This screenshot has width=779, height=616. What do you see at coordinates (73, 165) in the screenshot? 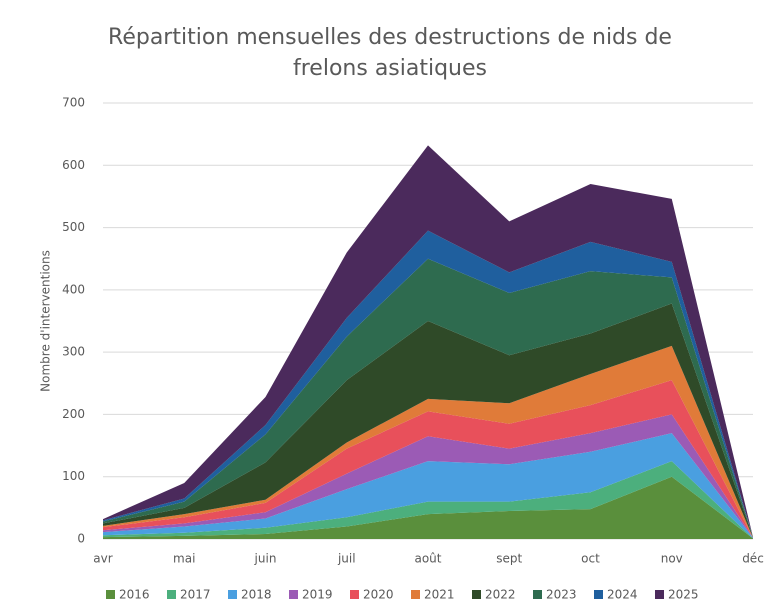
I see `y-tick-label: 600` at bounding box center [73, 165].